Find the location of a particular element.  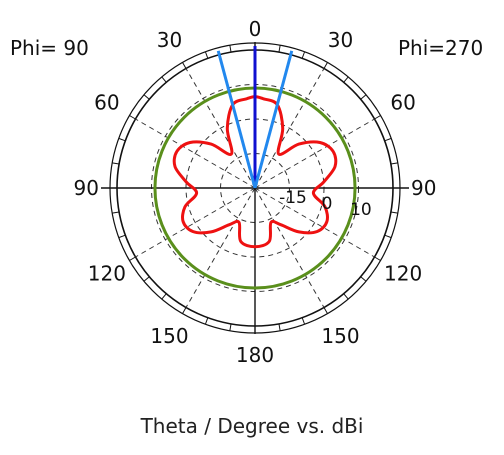

radial-label-0: 0 is located at coordinates (327, 204).